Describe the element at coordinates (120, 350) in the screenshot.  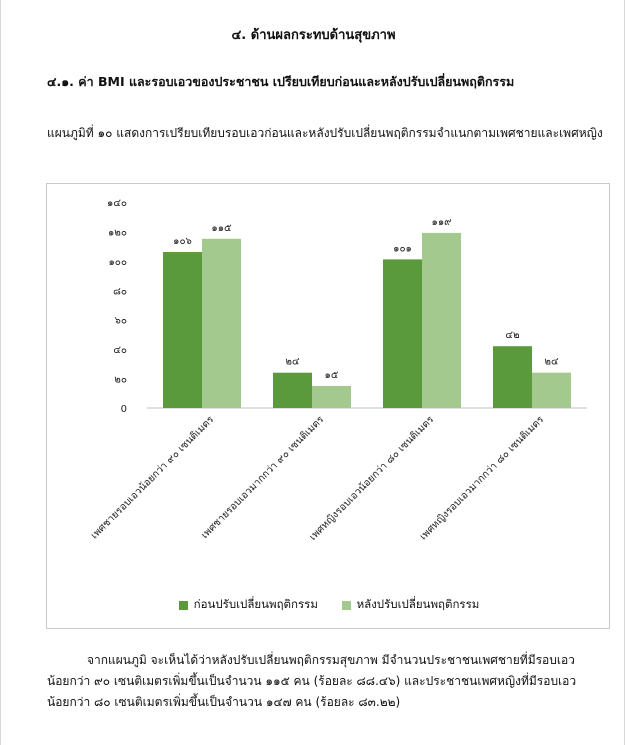
I see `y-tick-label: ๔๐` at that location.